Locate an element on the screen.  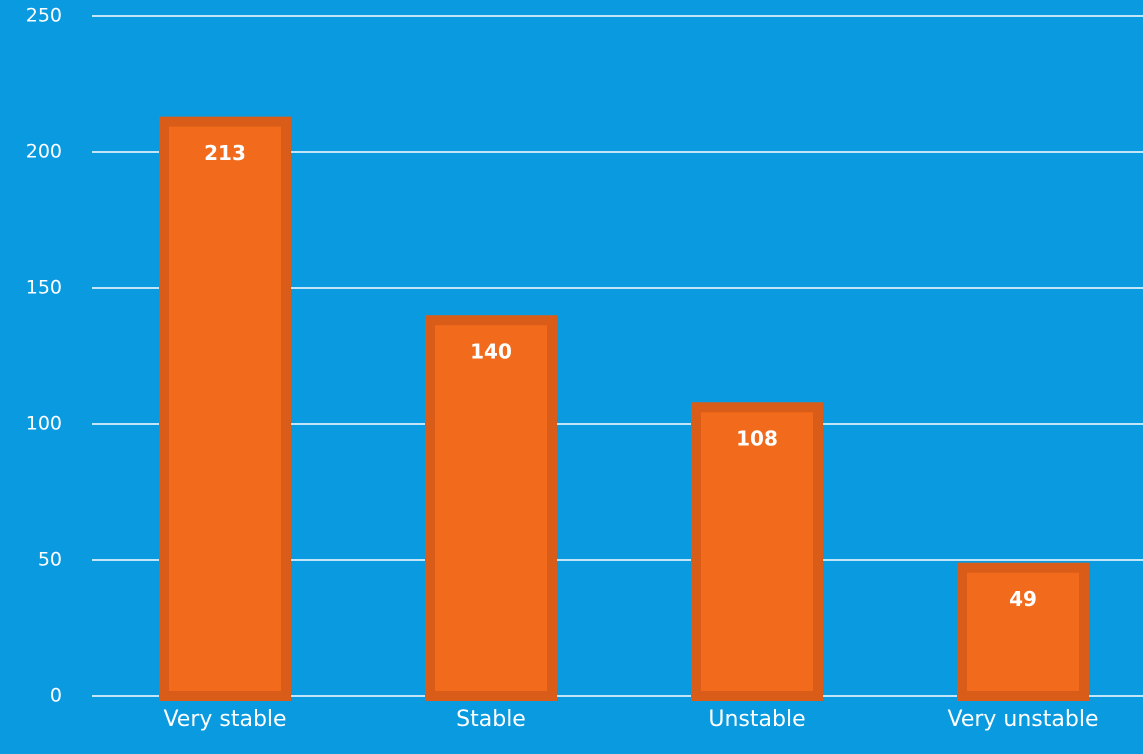
y-tick-label: 50 is located at coordinates (50, 560).